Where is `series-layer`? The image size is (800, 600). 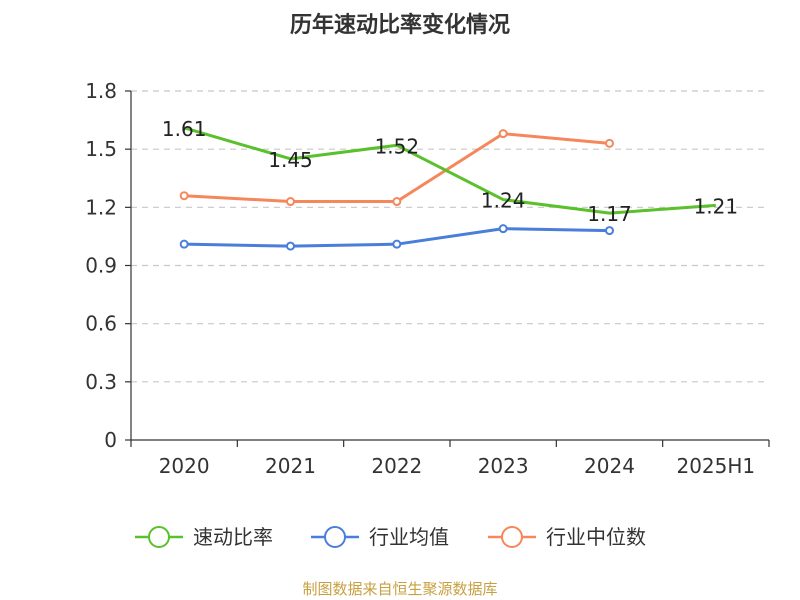
series-layer is located at coordinates (447, 188).